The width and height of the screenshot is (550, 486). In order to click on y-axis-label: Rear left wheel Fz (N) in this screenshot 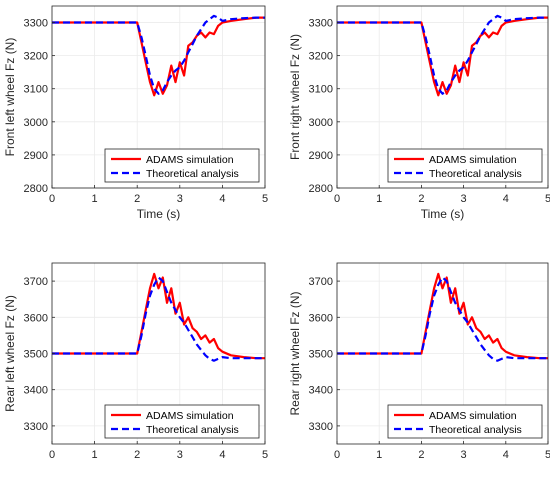, I will do `click(10, 353)`.